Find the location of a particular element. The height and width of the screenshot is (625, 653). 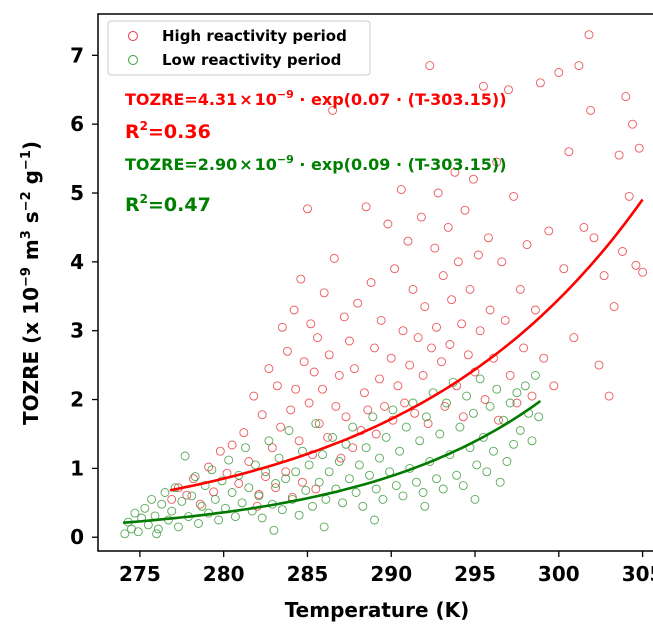

legend-label-low: Low reactivity period is located at coordinates (251, 60).